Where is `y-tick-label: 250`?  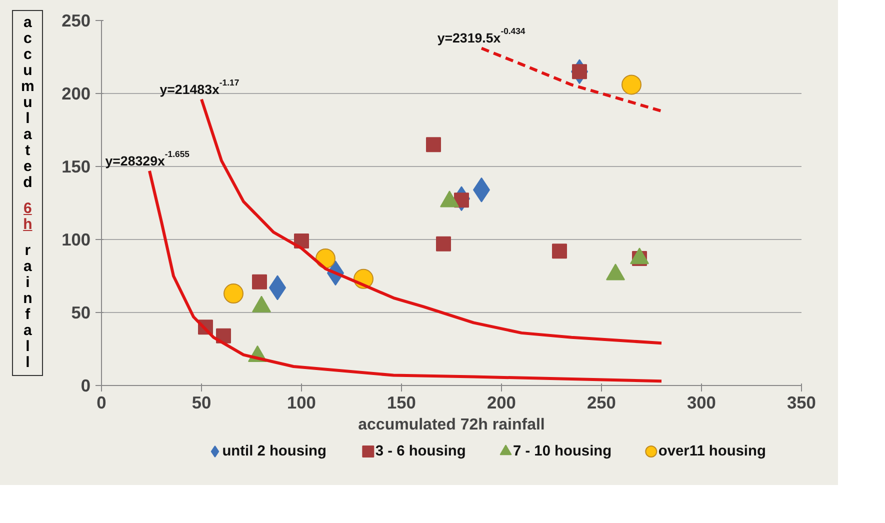
y-tick-label: 250 is located at coordinates (76, 20).